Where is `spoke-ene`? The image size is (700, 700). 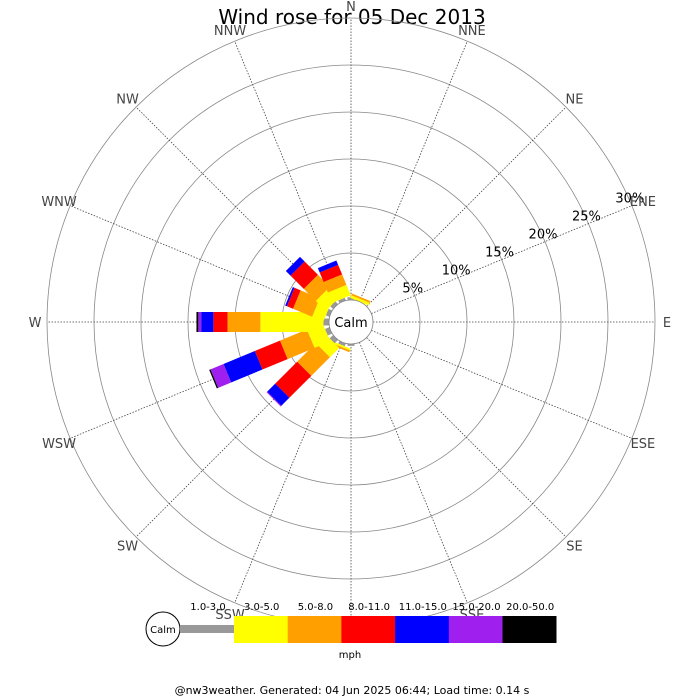
spoke-ene is located at coordinates (502, 259).